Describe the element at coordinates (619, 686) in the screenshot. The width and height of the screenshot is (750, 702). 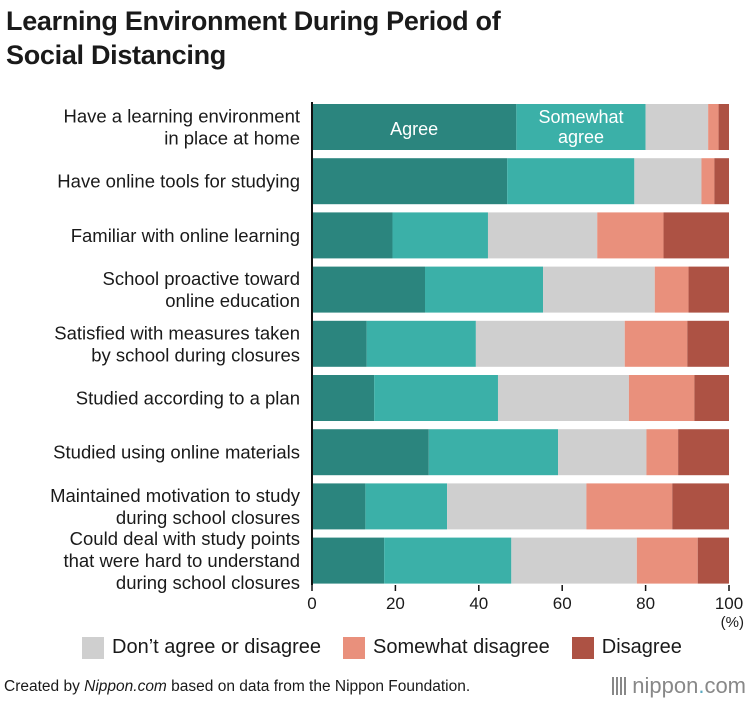
I see `brand-mark-icon` at that location.